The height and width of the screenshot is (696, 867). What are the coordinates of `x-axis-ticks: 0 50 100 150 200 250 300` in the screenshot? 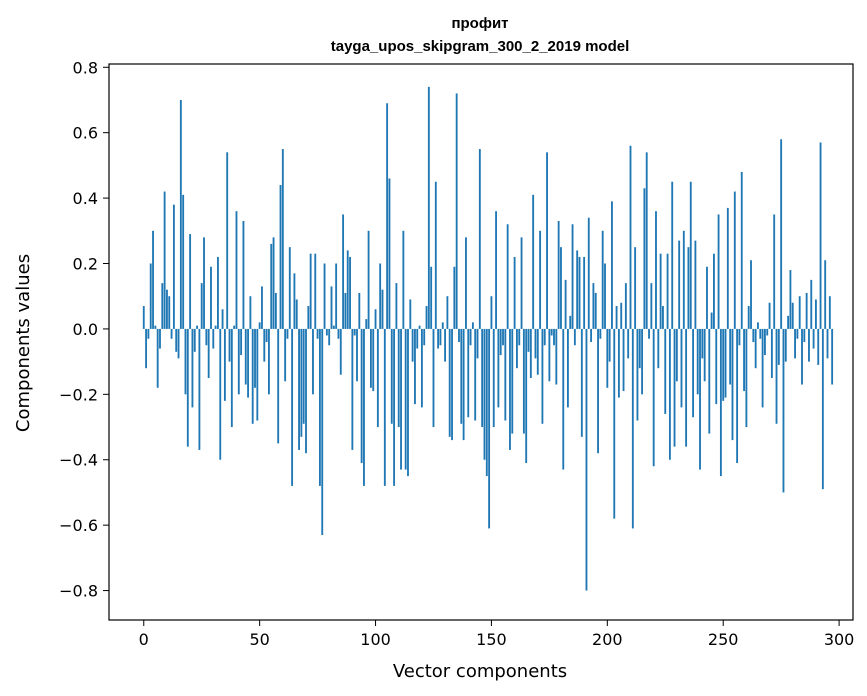 It's located at (496, 634).